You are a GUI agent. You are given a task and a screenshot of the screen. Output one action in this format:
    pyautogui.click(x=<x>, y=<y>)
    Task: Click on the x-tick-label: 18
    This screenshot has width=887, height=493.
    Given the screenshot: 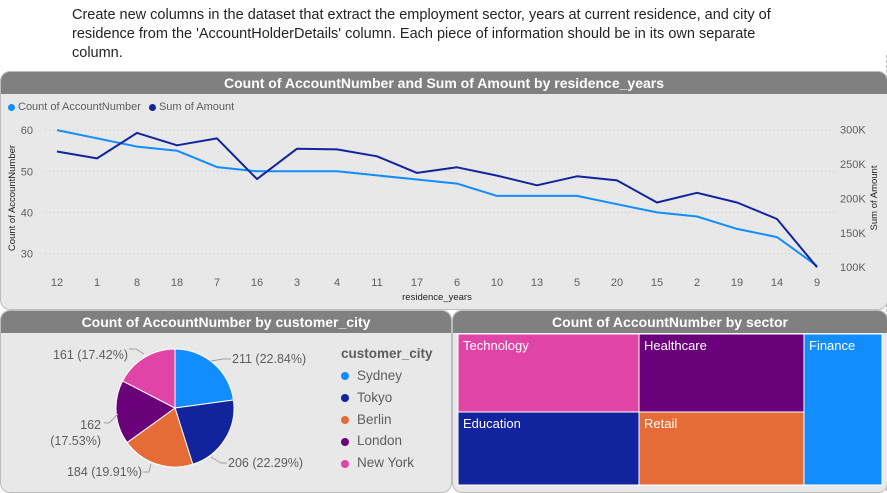 What is the action you would take?
    pyautogui.click(x=177, y=283)
    